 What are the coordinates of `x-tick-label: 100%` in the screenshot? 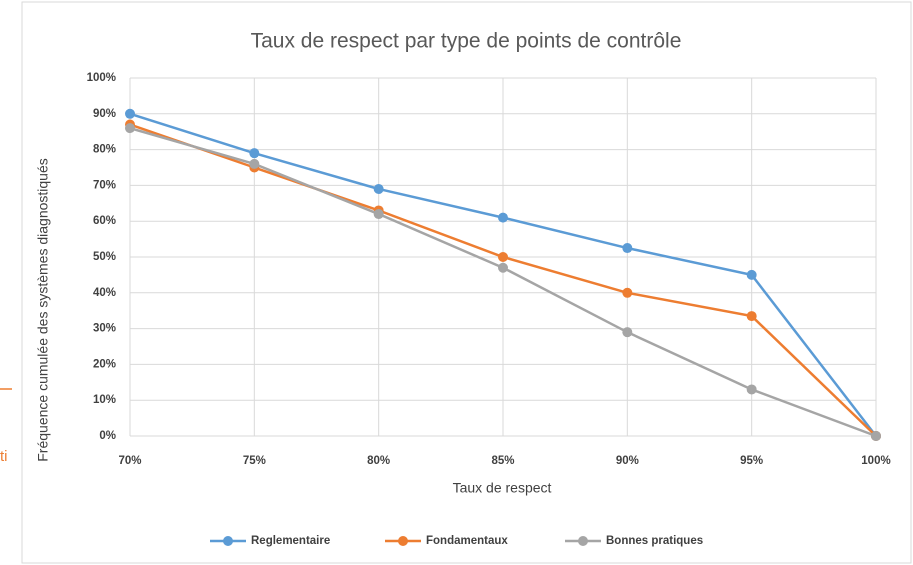 It's located at (875, 461).